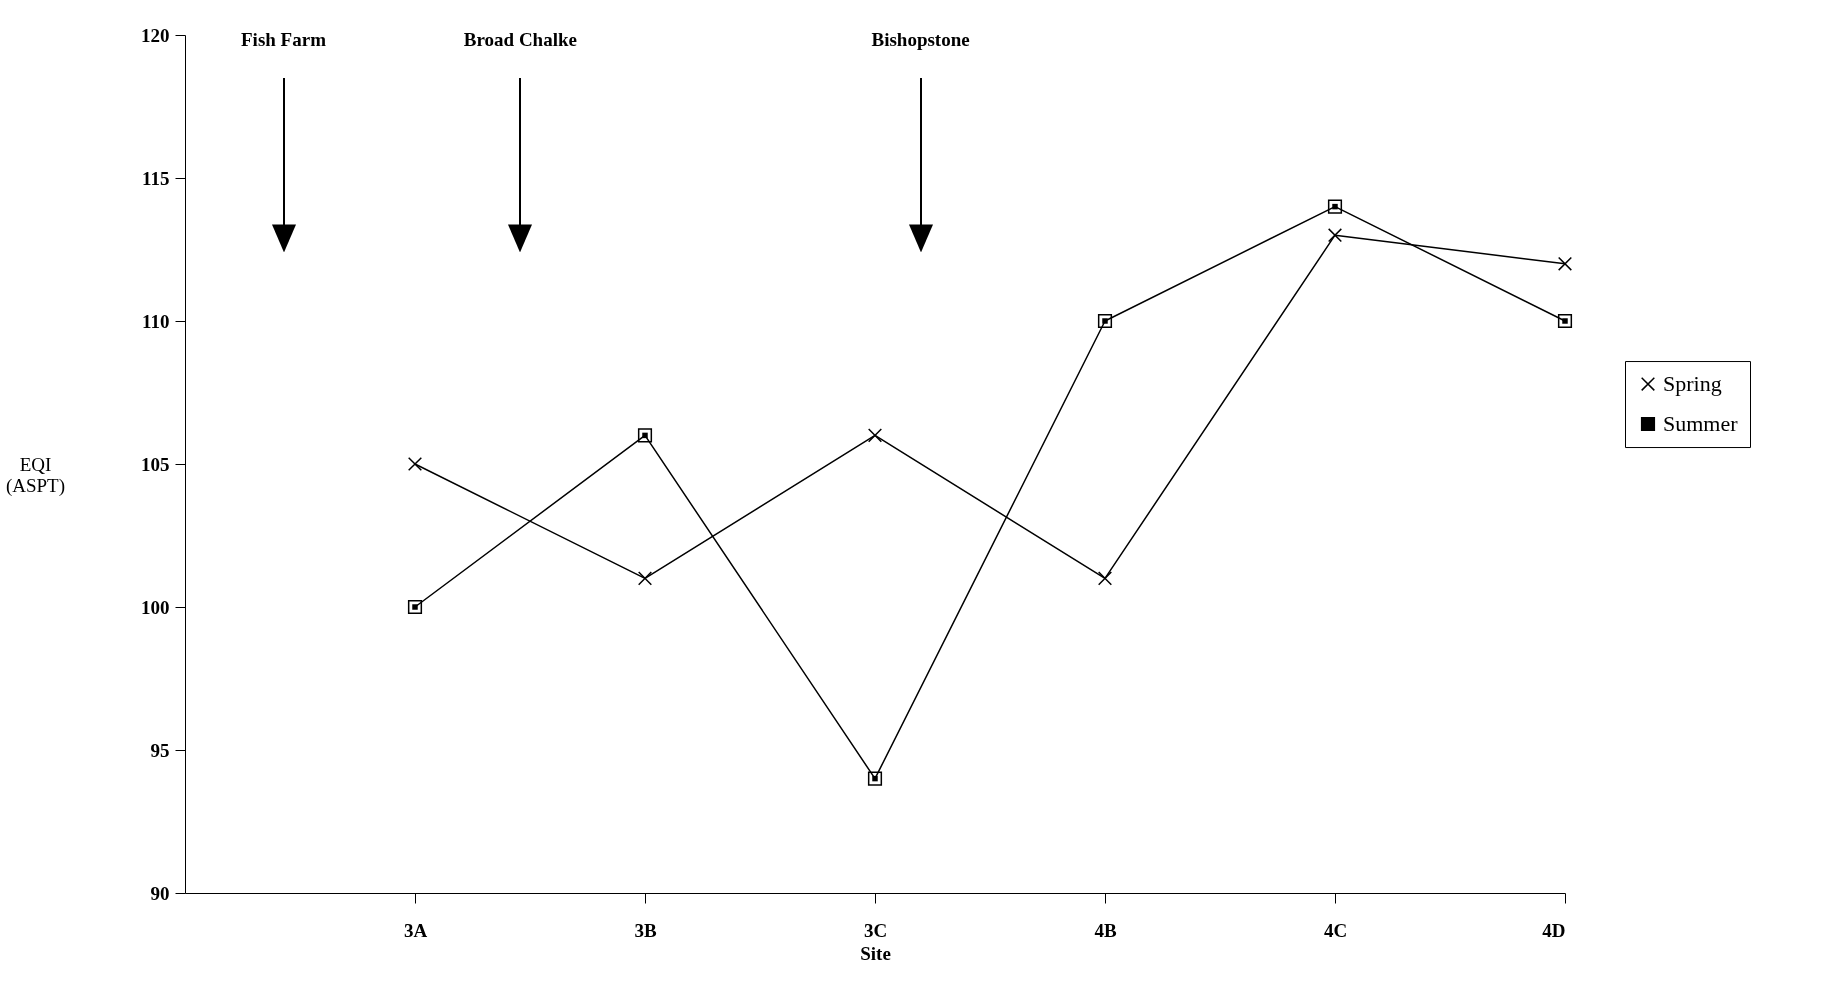 The height and width of the screenshot is (988, 1829). What do you see at coordinates (645, 930) in the screenshot?
I see `x-tick-label: 3B` at bounding box center [645, 930].